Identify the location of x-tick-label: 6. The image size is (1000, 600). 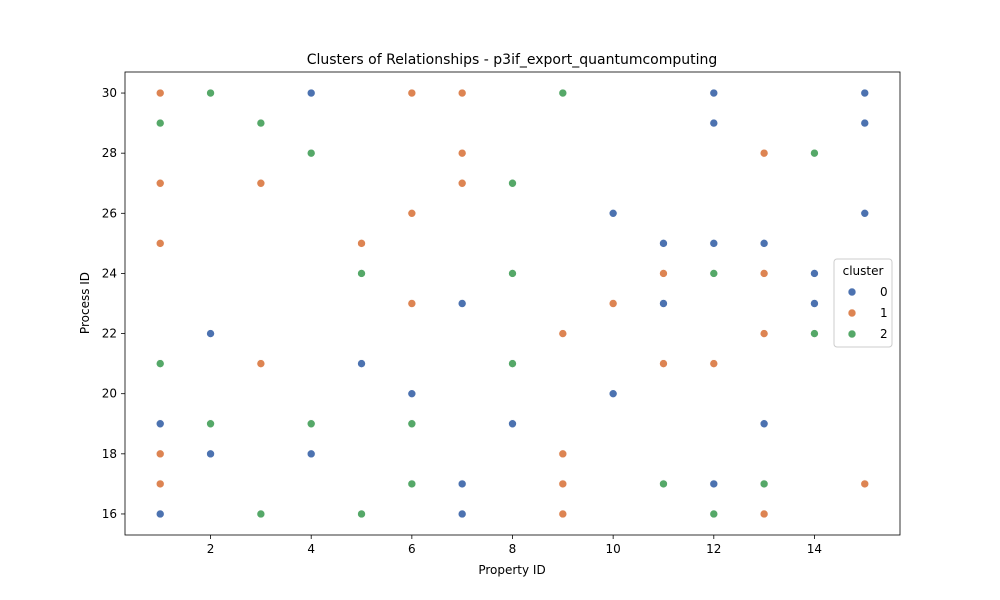
(412, 549).